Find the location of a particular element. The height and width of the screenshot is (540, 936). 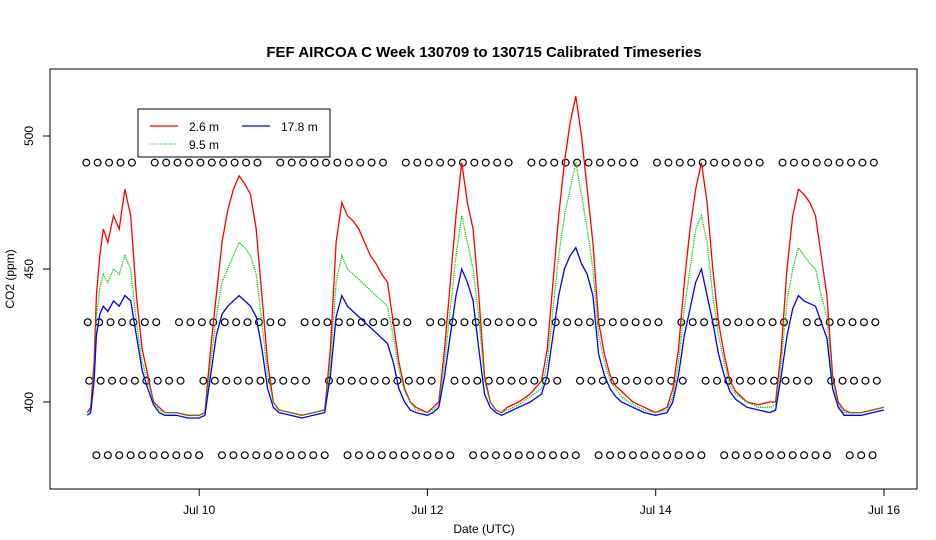

x-tick-label: Jul 10 is located at coordinates (199, 510).